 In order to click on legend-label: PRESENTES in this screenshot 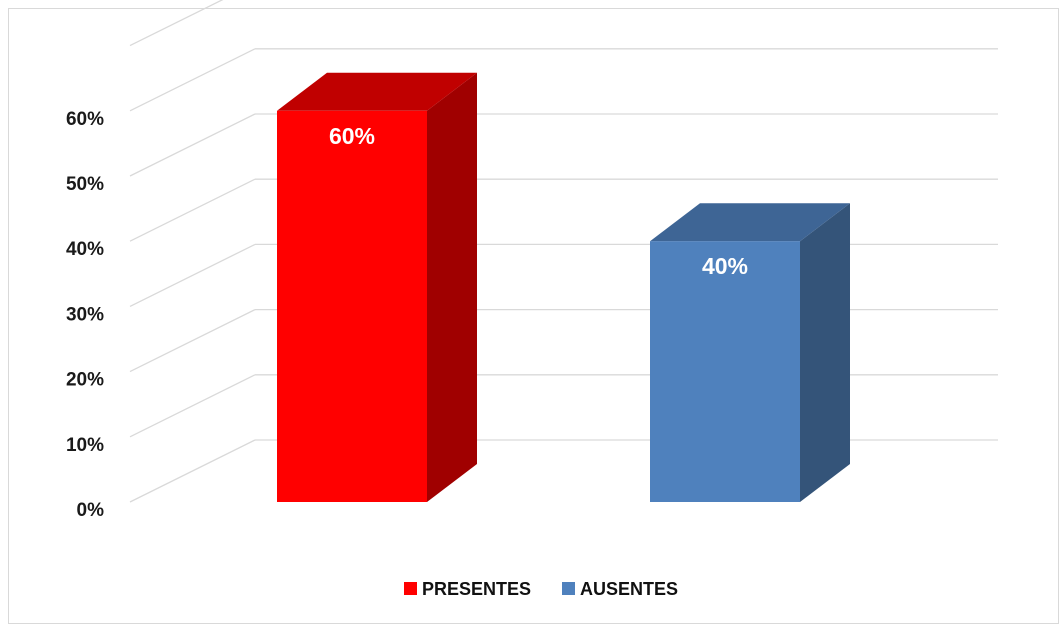, I will do `click(476, 589)`.